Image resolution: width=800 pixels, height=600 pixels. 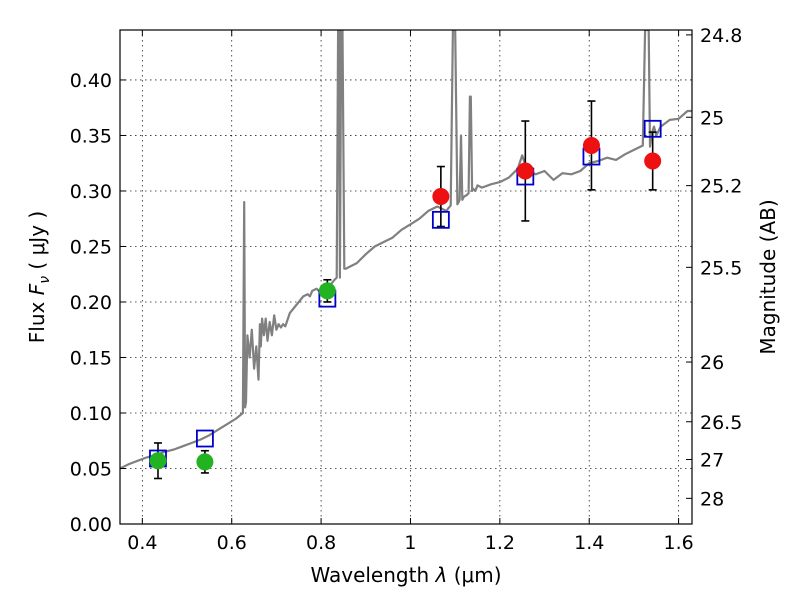 I want to click on right-tick-label: 27, so click(x=712, y=461).